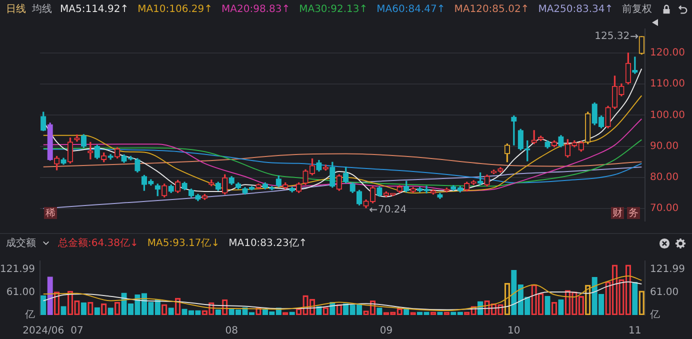 The image size is (692, 339). What do you see at coordinates (576, 9) in the screenshot?
I see `text: MA250:83.34↑` at bounding box center [576, 9].